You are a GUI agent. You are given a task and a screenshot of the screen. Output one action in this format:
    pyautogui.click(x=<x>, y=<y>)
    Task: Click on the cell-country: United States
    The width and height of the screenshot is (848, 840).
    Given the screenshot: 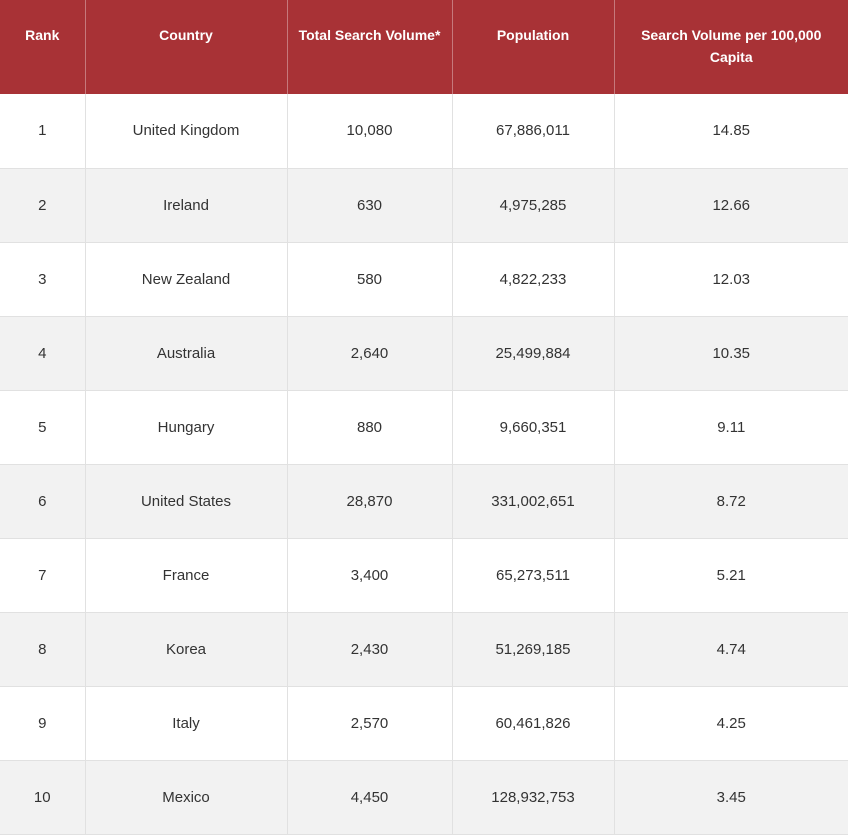 What is the action you would take?
    pyautogui.click(x=186, y=501)
    